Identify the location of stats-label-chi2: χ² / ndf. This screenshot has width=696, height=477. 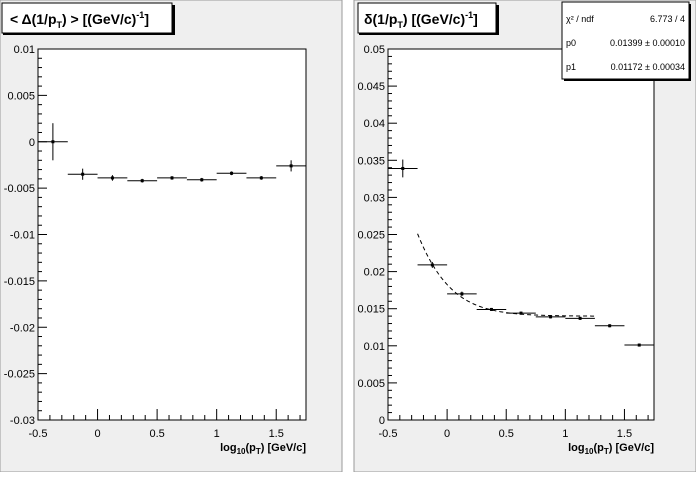
(580, 19).